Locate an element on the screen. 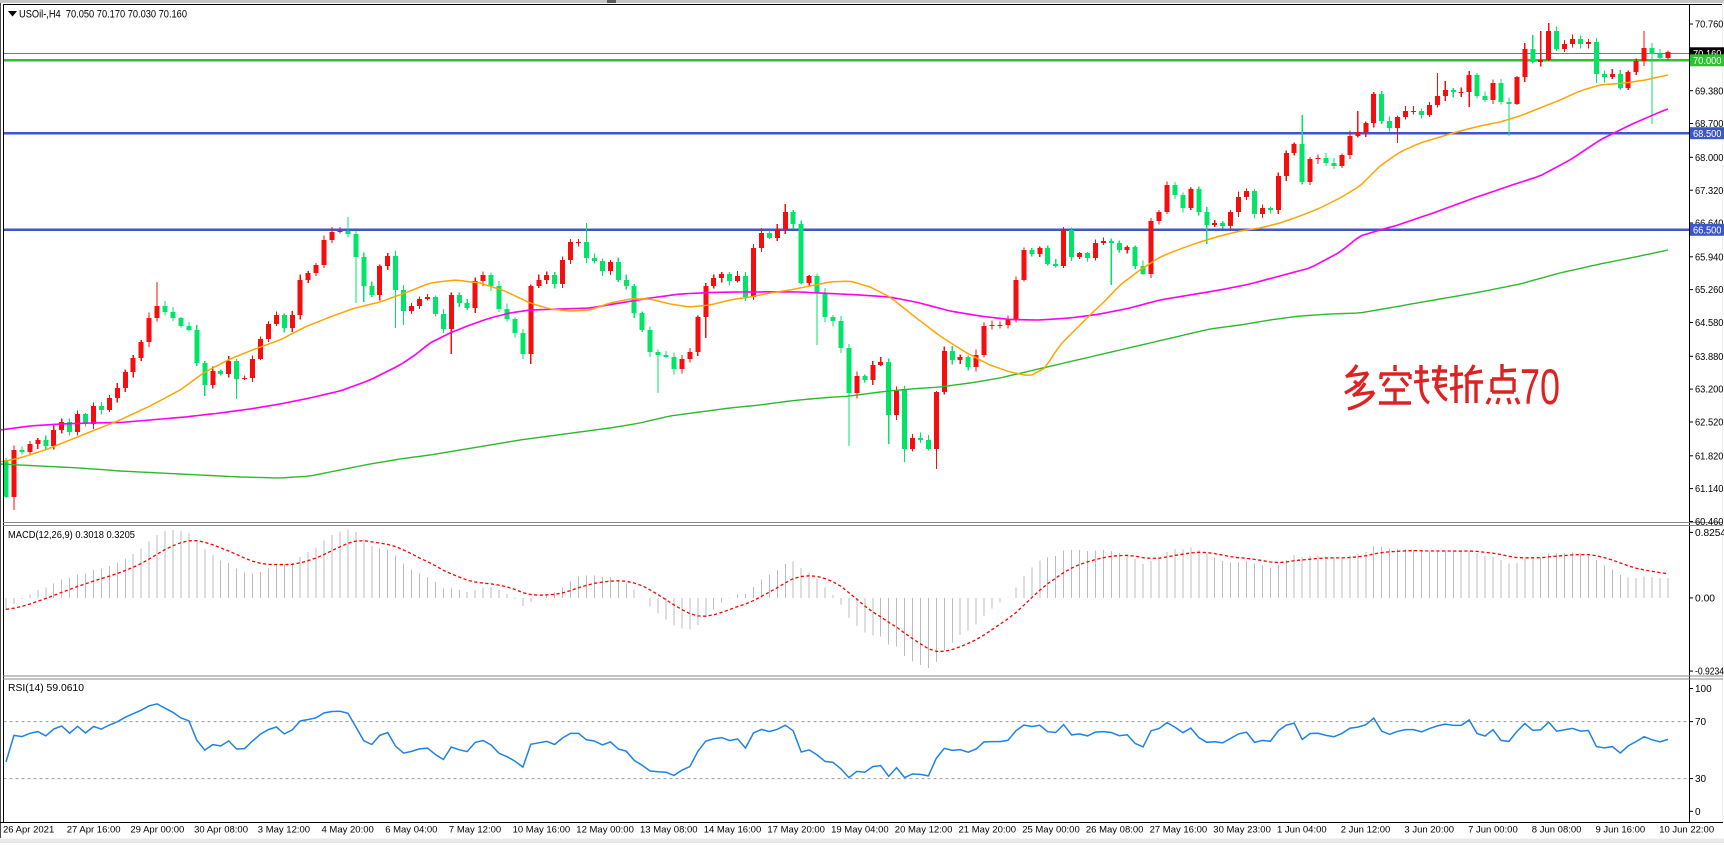  svg-text: 3 May 12:00 is located at coordinates (284, 830).